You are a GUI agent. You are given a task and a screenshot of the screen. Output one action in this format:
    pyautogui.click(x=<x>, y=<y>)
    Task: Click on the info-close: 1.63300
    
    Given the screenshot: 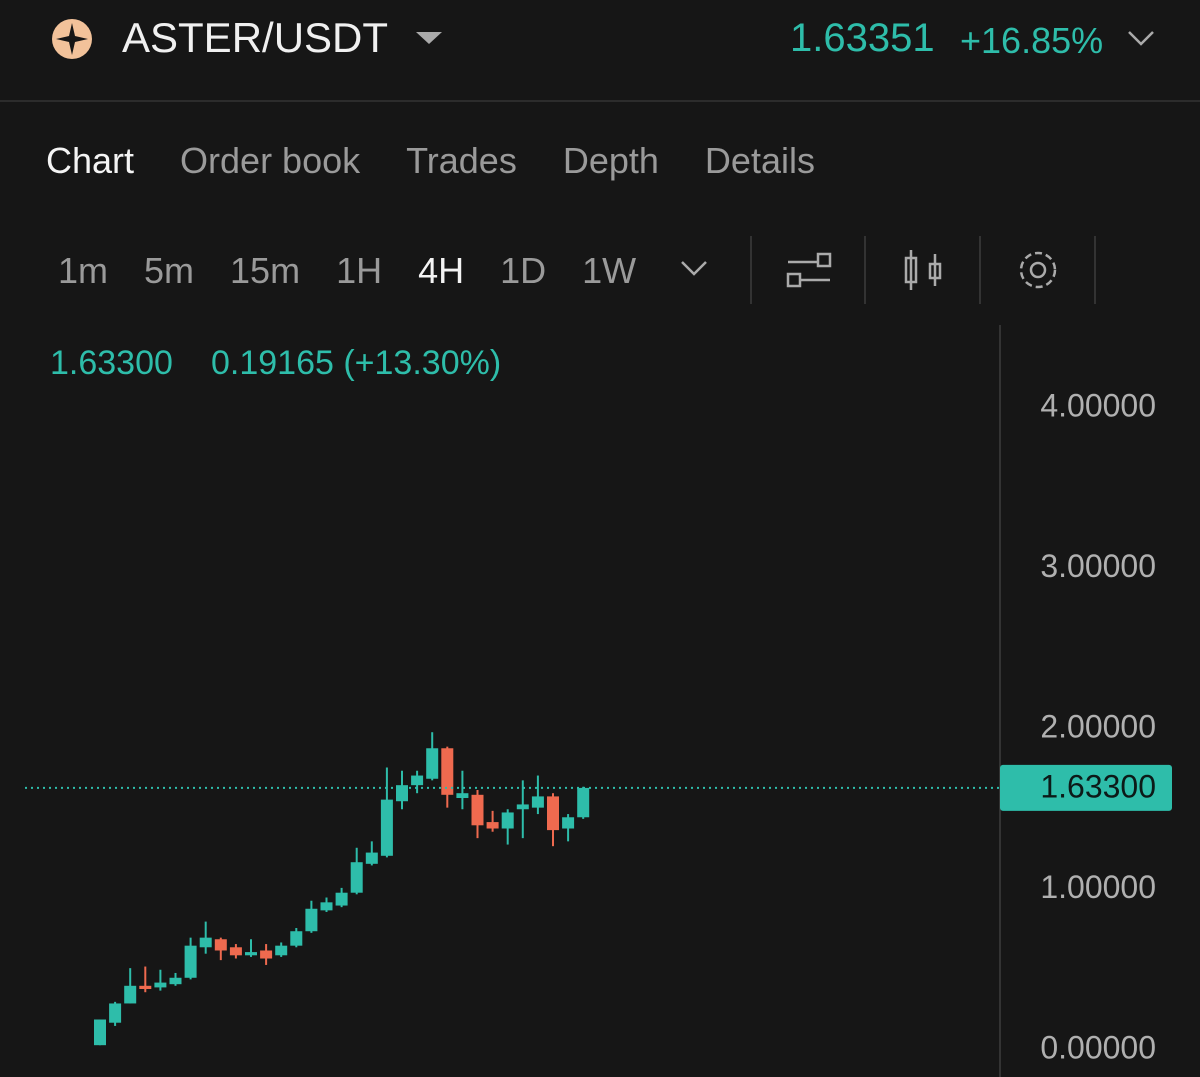 What is the action you would take?
    pyautogui.click(x=111, y=363)
    